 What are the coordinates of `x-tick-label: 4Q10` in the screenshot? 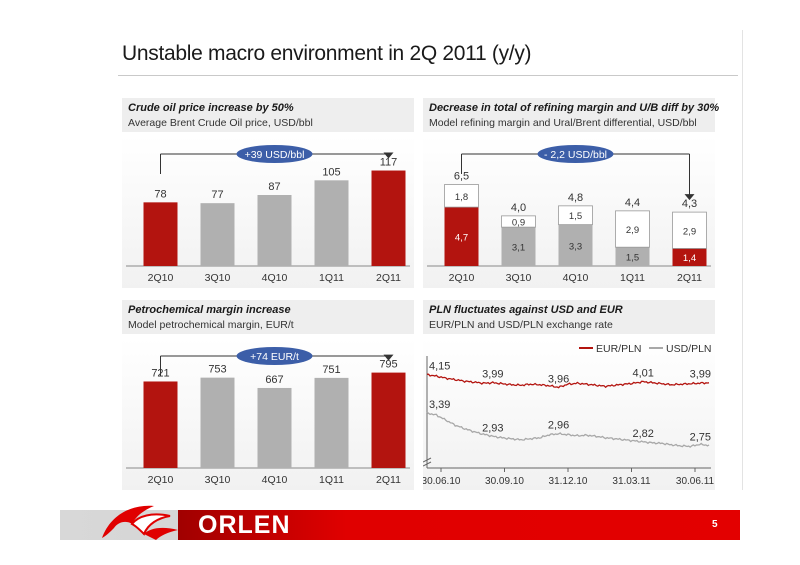 It's located at (275, 480).